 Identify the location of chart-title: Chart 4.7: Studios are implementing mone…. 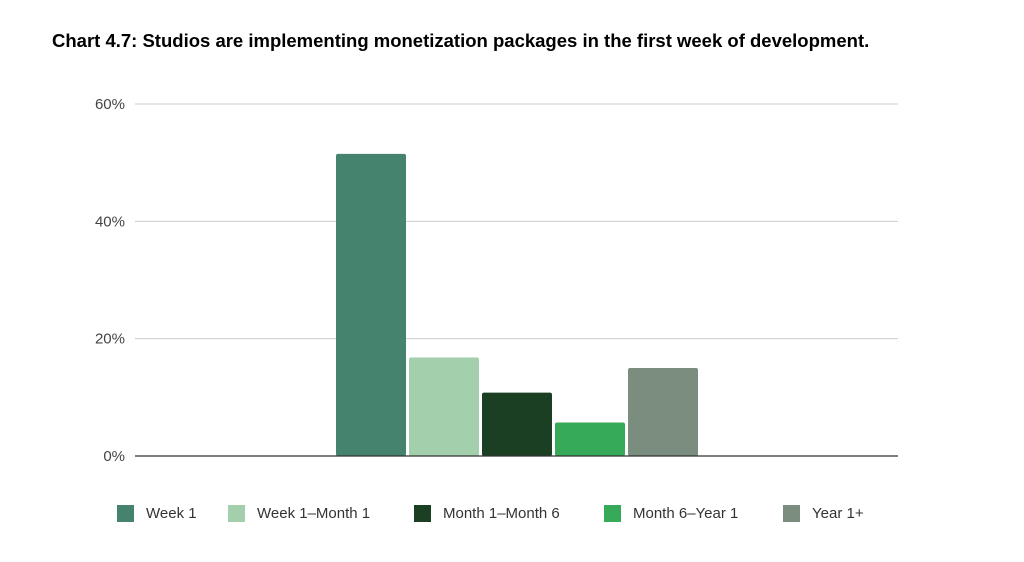
(461, 40).